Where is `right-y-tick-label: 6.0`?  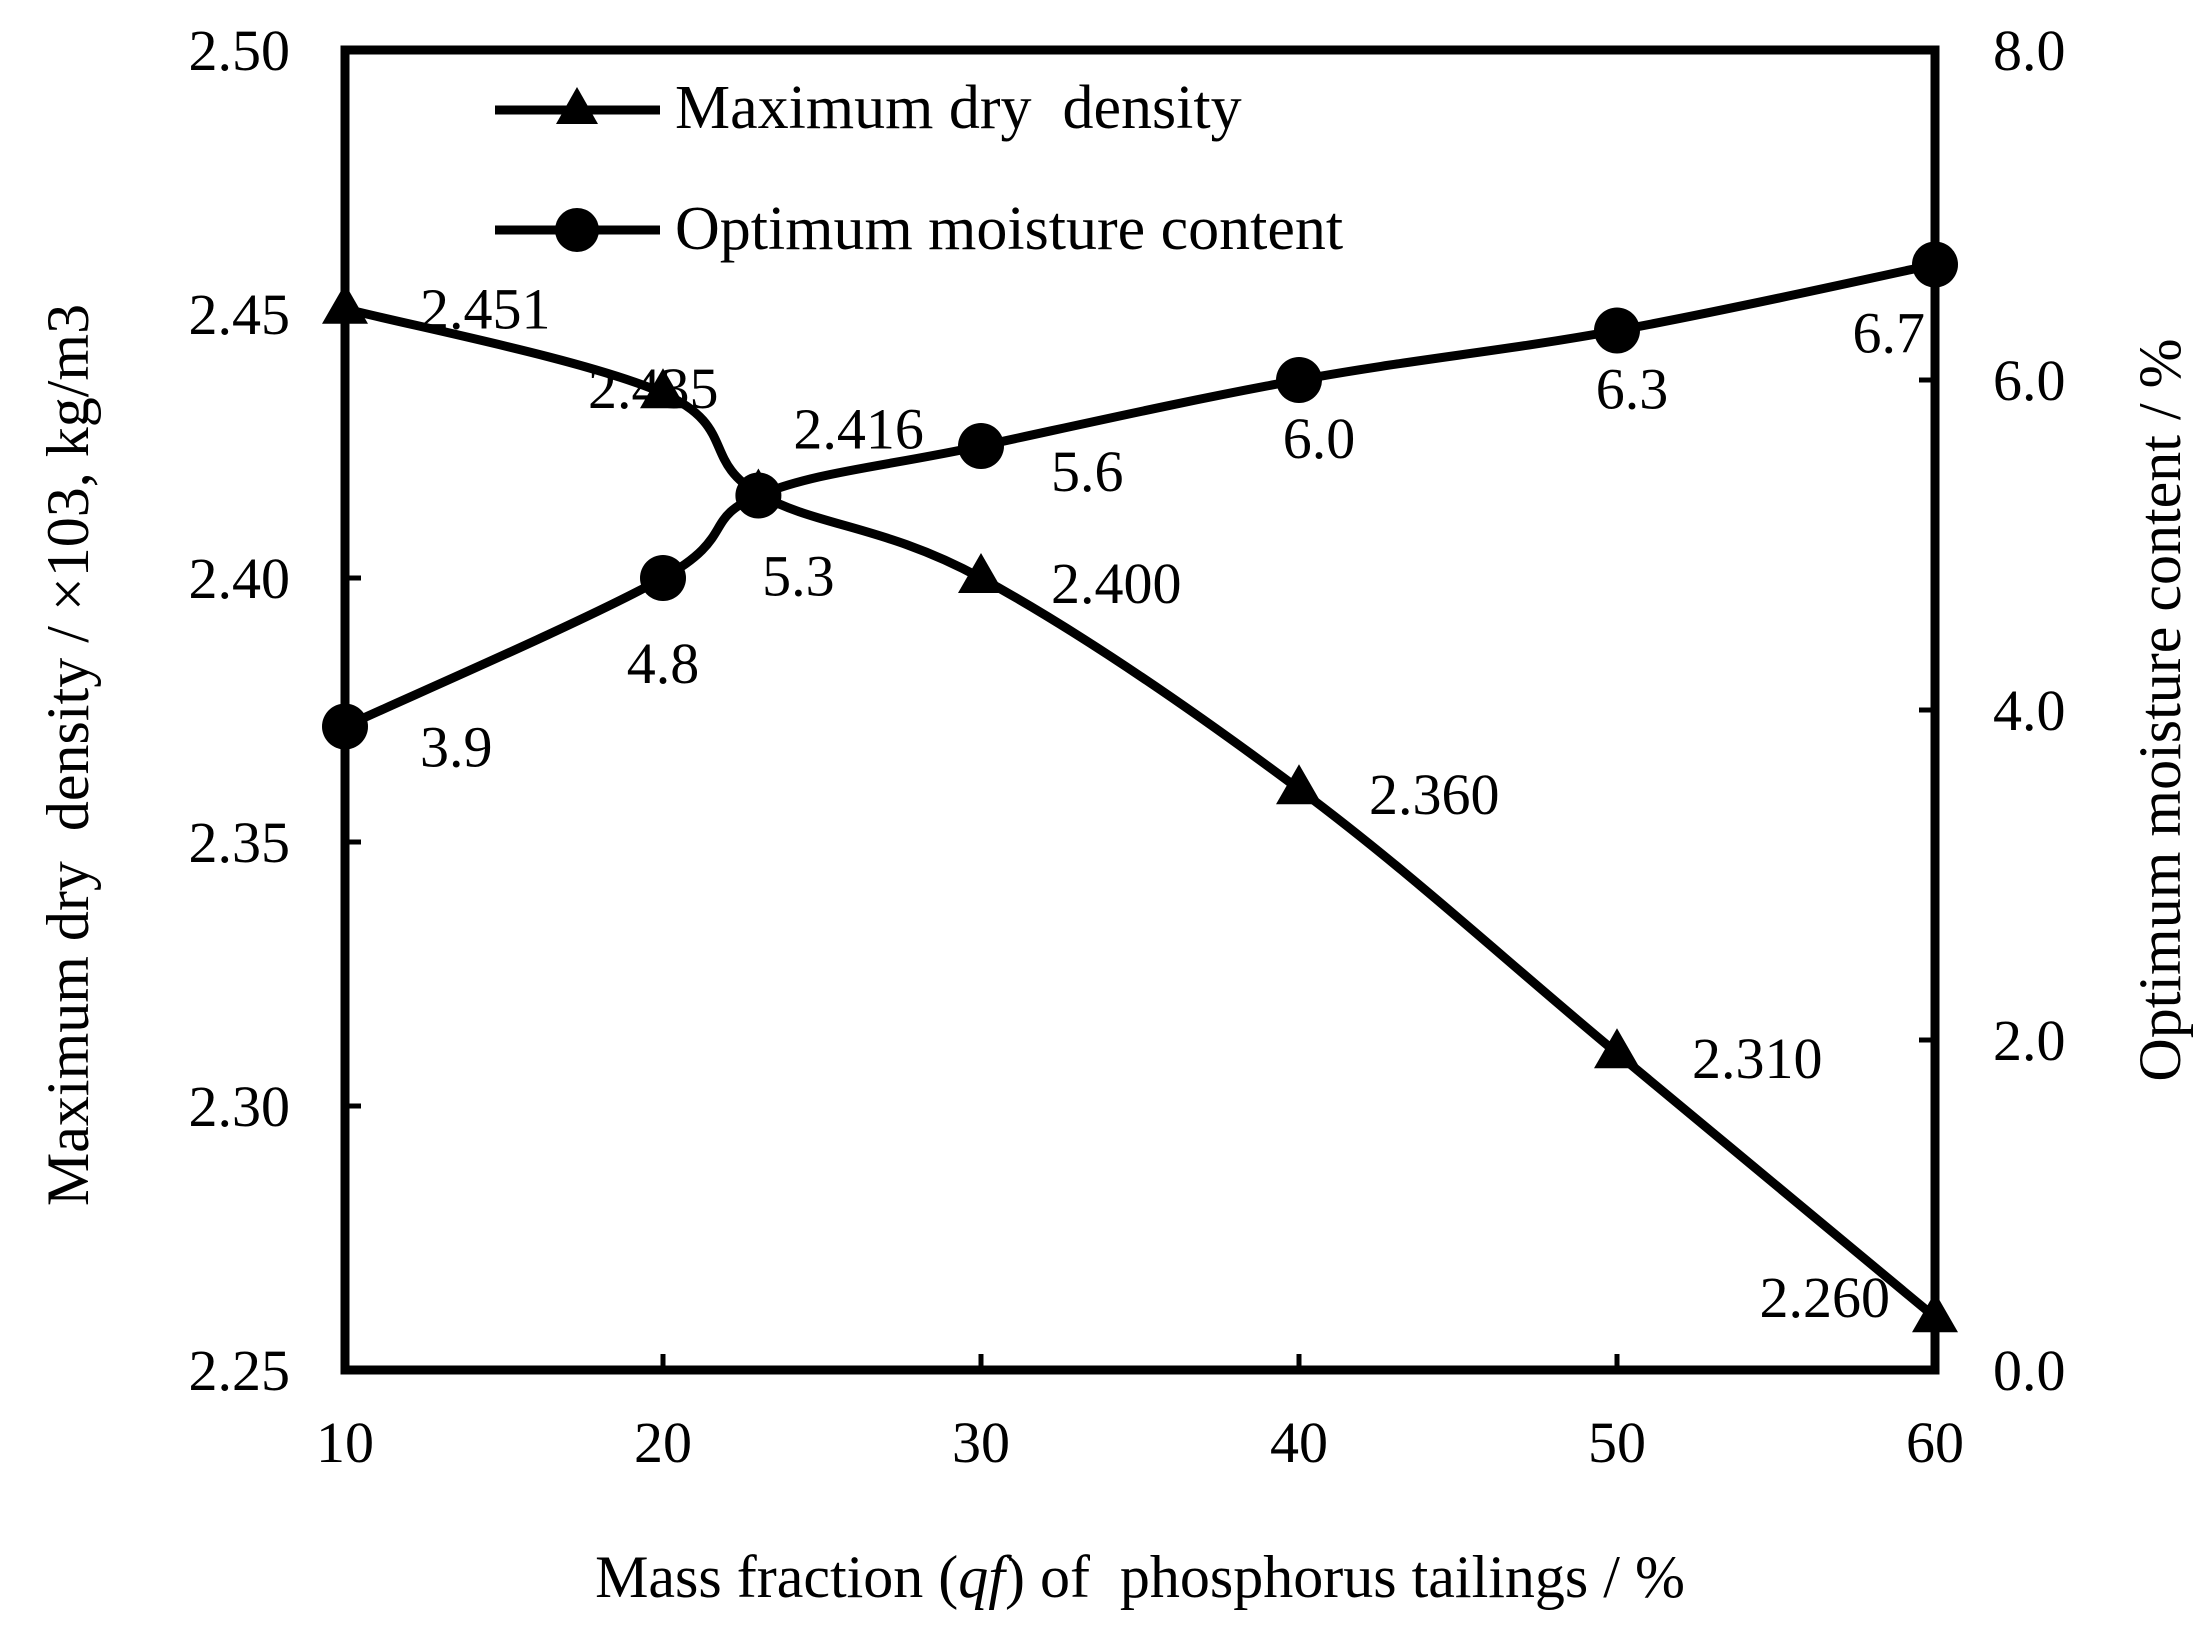 right-y-tick-label: 6.0 is located at coordinates (2029, 380).